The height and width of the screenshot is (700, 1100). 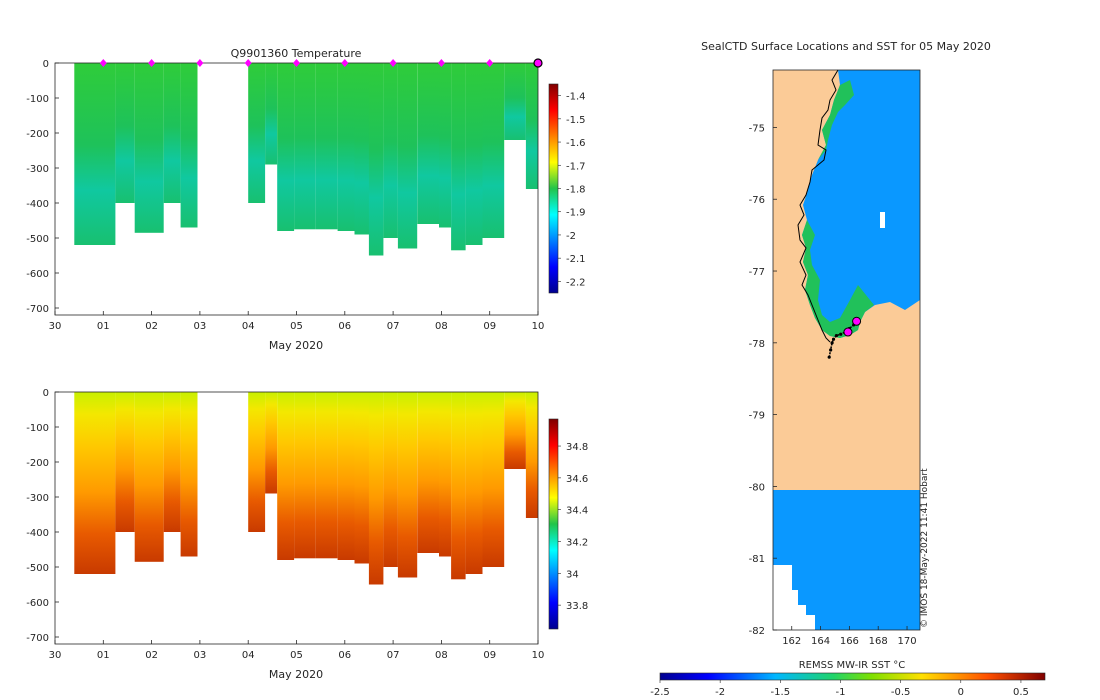 What do you see at coordinates (37, 533) in the screenshot?
I see `y-tick-label: -400` at bounding box center [37, 533].